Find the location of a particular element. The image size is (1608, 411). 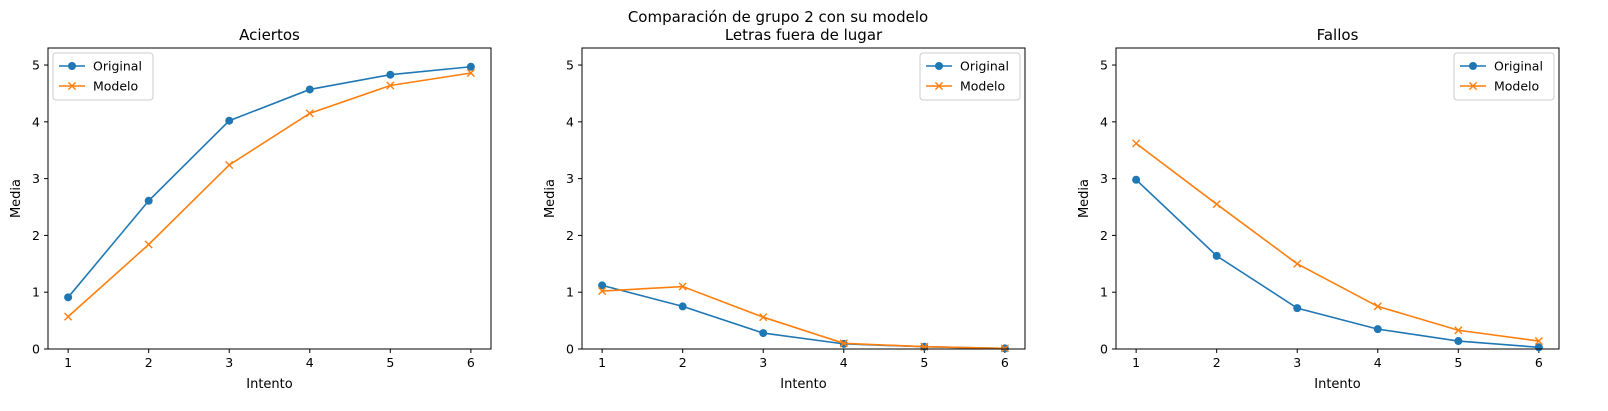

subplot-title: Letras fuera de lugar is located at coordinates (804, 35).